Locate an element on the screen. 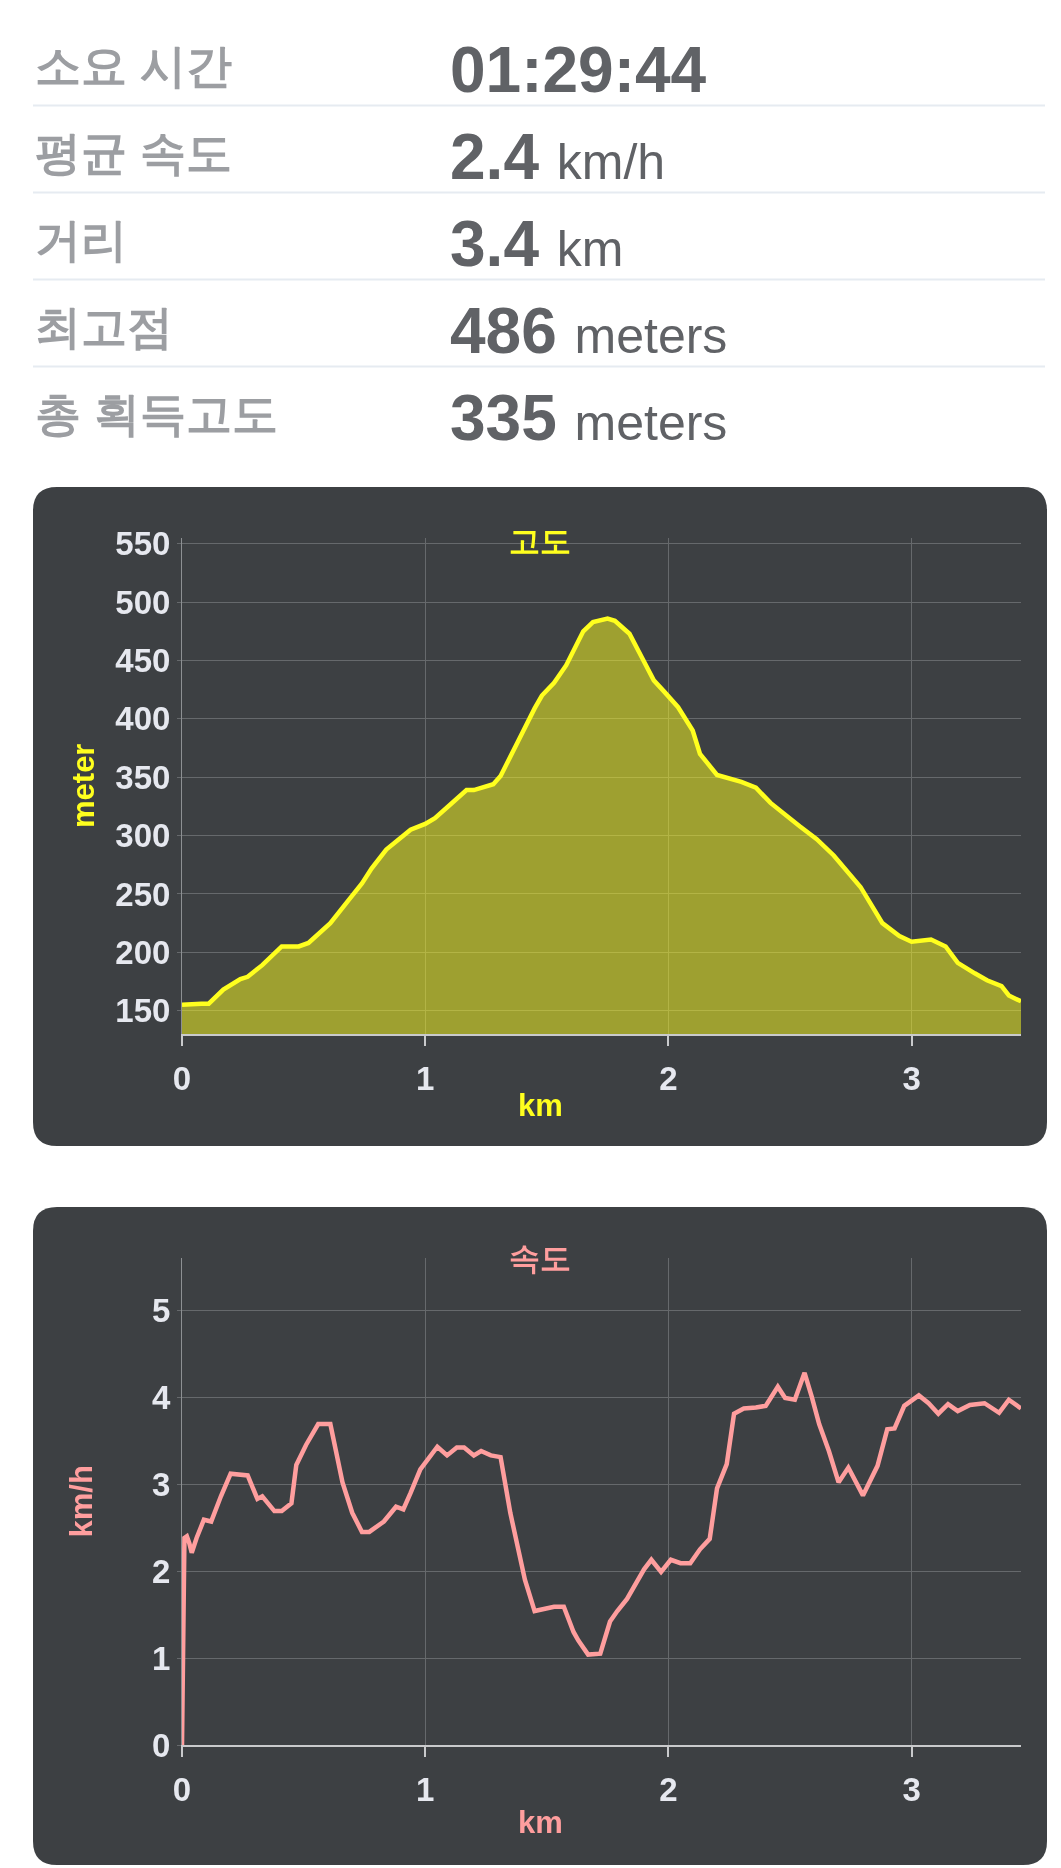  y-tick-label: 2 is located at coordinates (161, 1571).